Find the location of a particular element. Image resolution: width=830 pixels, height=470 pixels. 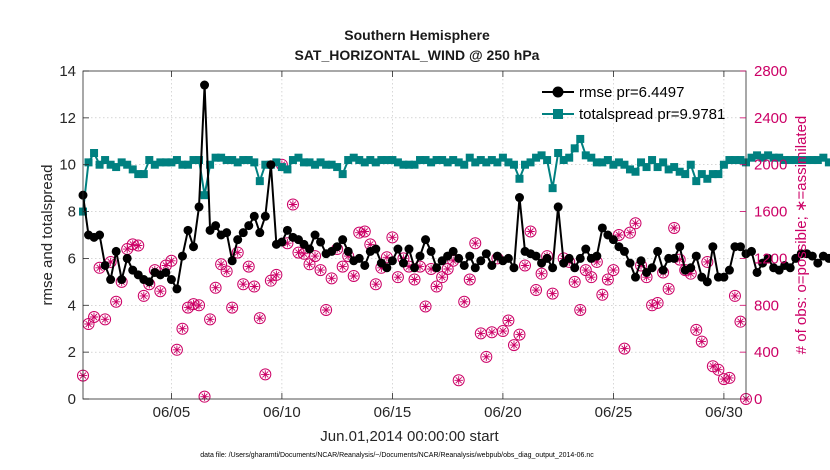

legend: rmse pr=6.4497 totalspread pr=9.9781 is located at coordinates (633, 103).